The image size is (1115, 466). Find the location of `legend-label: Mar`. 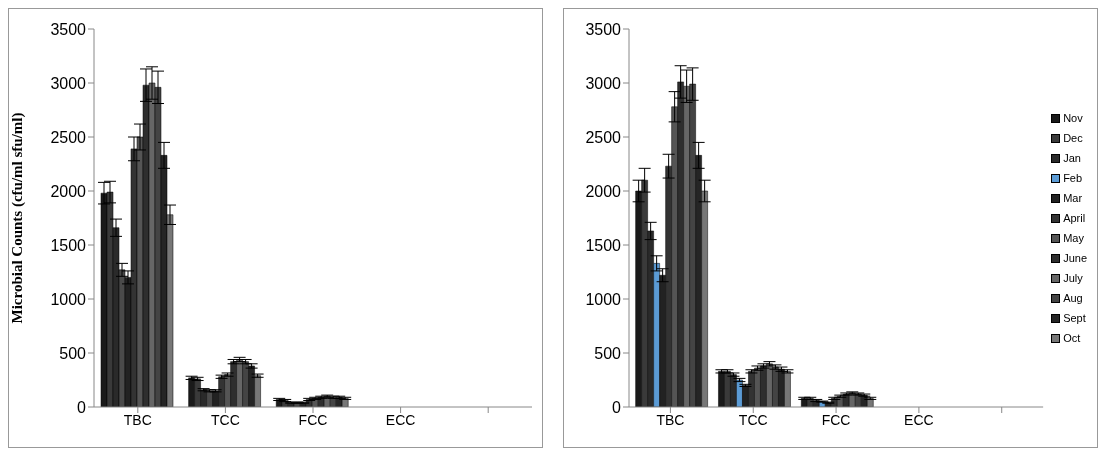

legend-label: Mar is located at coordinates (1073, 198).